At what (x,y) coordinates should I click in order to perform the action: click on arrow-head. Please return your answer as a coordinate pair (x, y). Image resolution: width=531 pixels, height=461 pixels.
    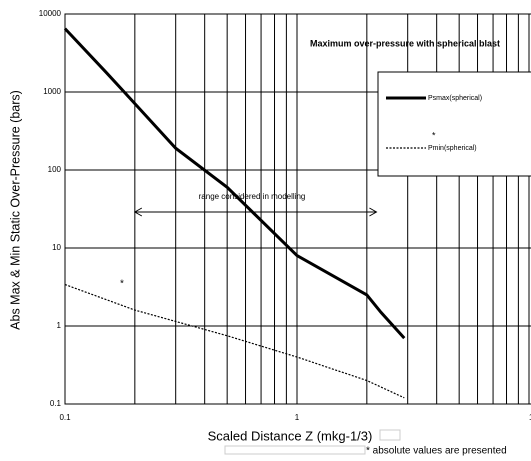
    Looking at the image, I should click on (255, 212).